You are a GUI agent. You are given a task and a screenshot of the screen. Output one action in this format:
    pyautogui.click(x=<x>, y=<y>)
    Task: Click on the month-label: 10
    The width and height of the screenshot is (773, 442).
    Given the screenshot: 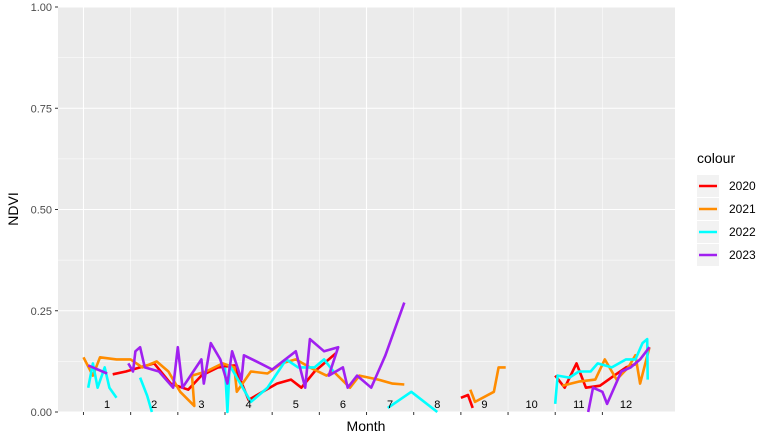 What is the action you would take?
    pyautogui.click(x=532, y=405)
    